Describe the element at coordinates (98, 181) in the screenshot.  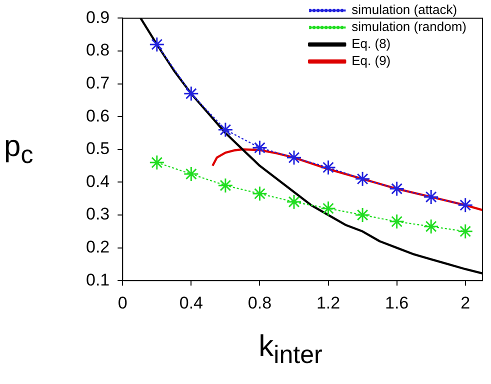
I see `y-tick-label: 0.4` at that location.